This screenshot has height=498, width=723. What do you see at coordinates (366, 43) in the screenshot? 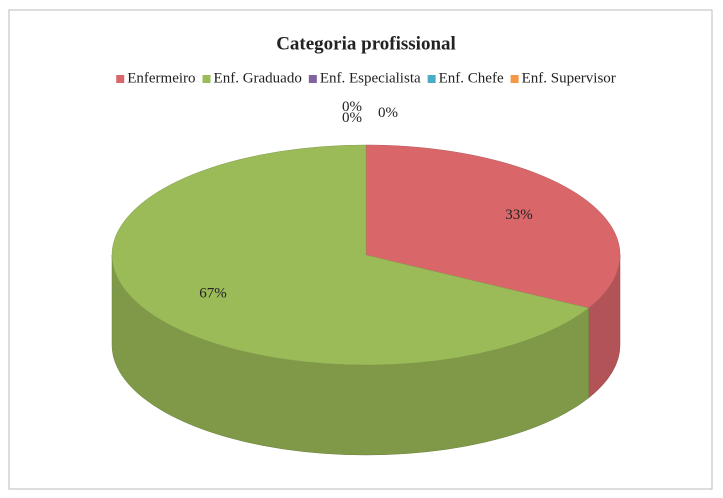
I see `chart-title: Categoria profissional` at bounding box center [366, 43].